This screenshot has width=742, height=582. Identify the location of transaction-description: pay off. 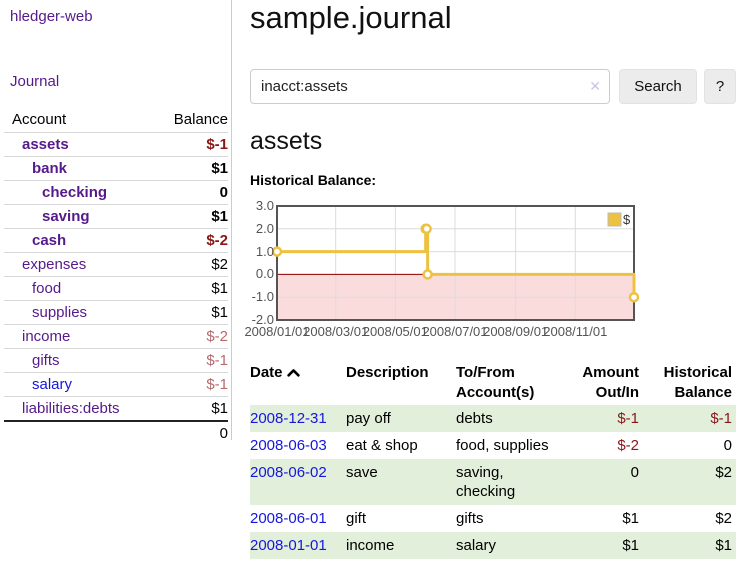
(368, 418).